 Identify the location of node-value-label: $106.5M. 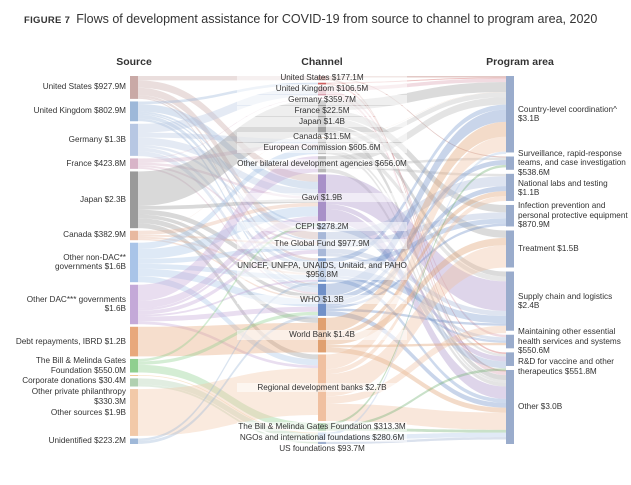
(352, 89).